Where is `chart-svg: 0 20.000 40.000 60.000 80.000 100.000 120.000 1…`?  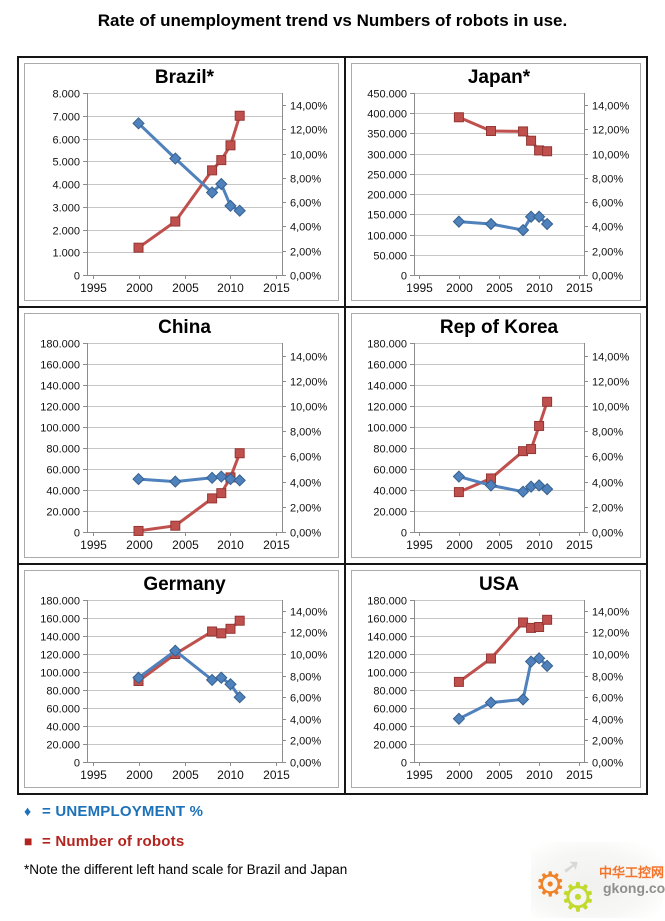
chart-svg: 0 20.000 40.000 60.000 80.000 100.000 120.000 1… is located at coordinates (184, 434).